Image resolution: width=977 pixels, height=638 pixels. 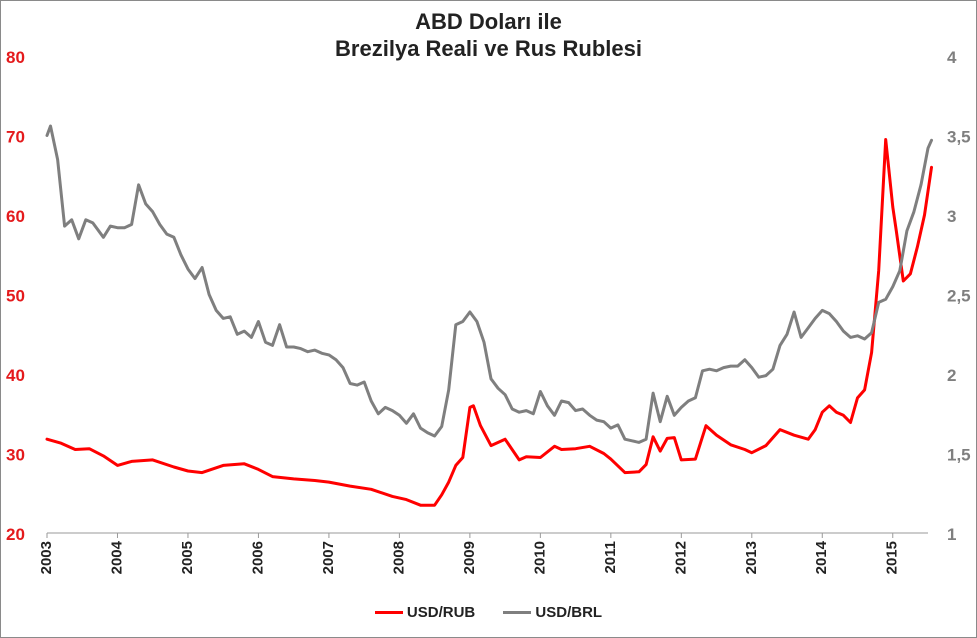 I want to click on y-left-tick-label-50: 50, so click(x=15, y=296).